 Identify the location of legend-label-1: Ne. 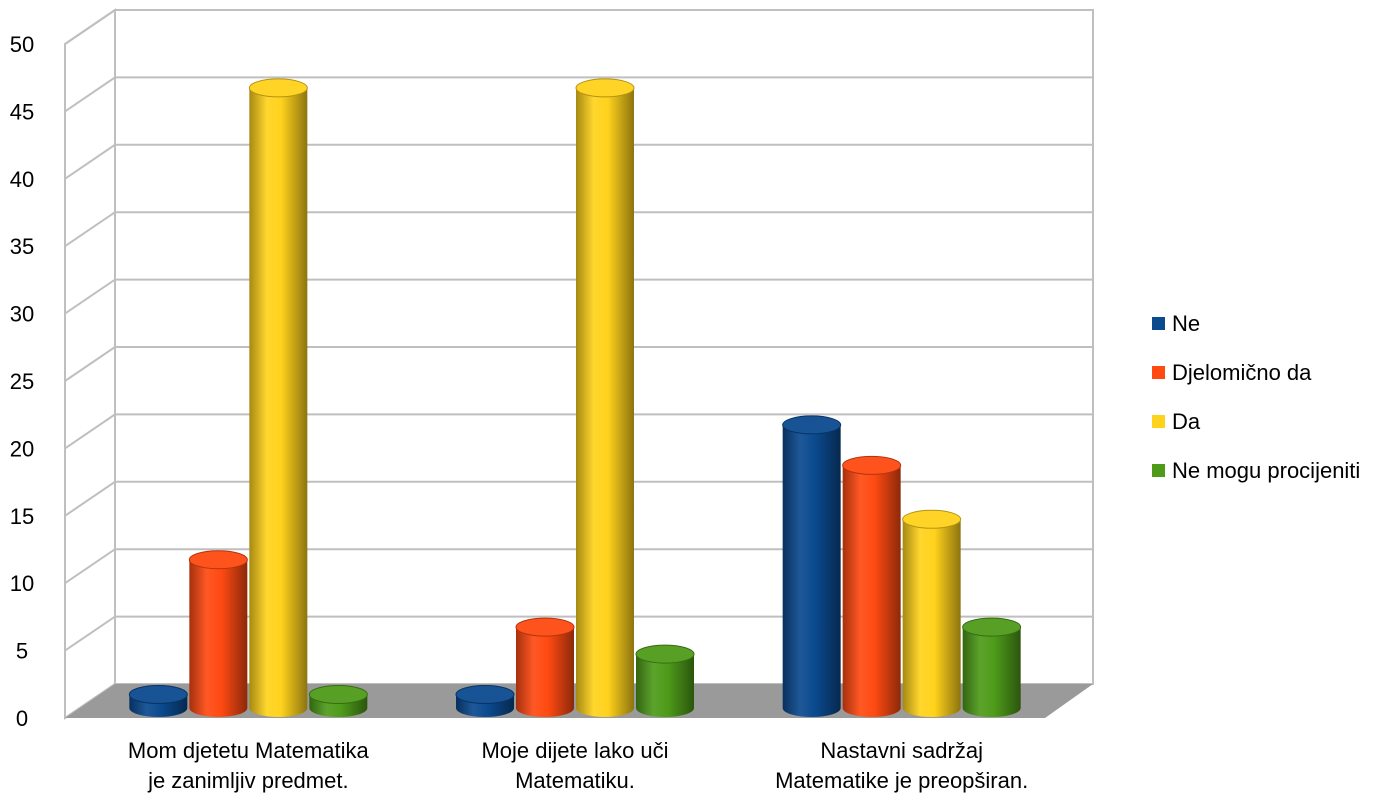
(1186, 323).